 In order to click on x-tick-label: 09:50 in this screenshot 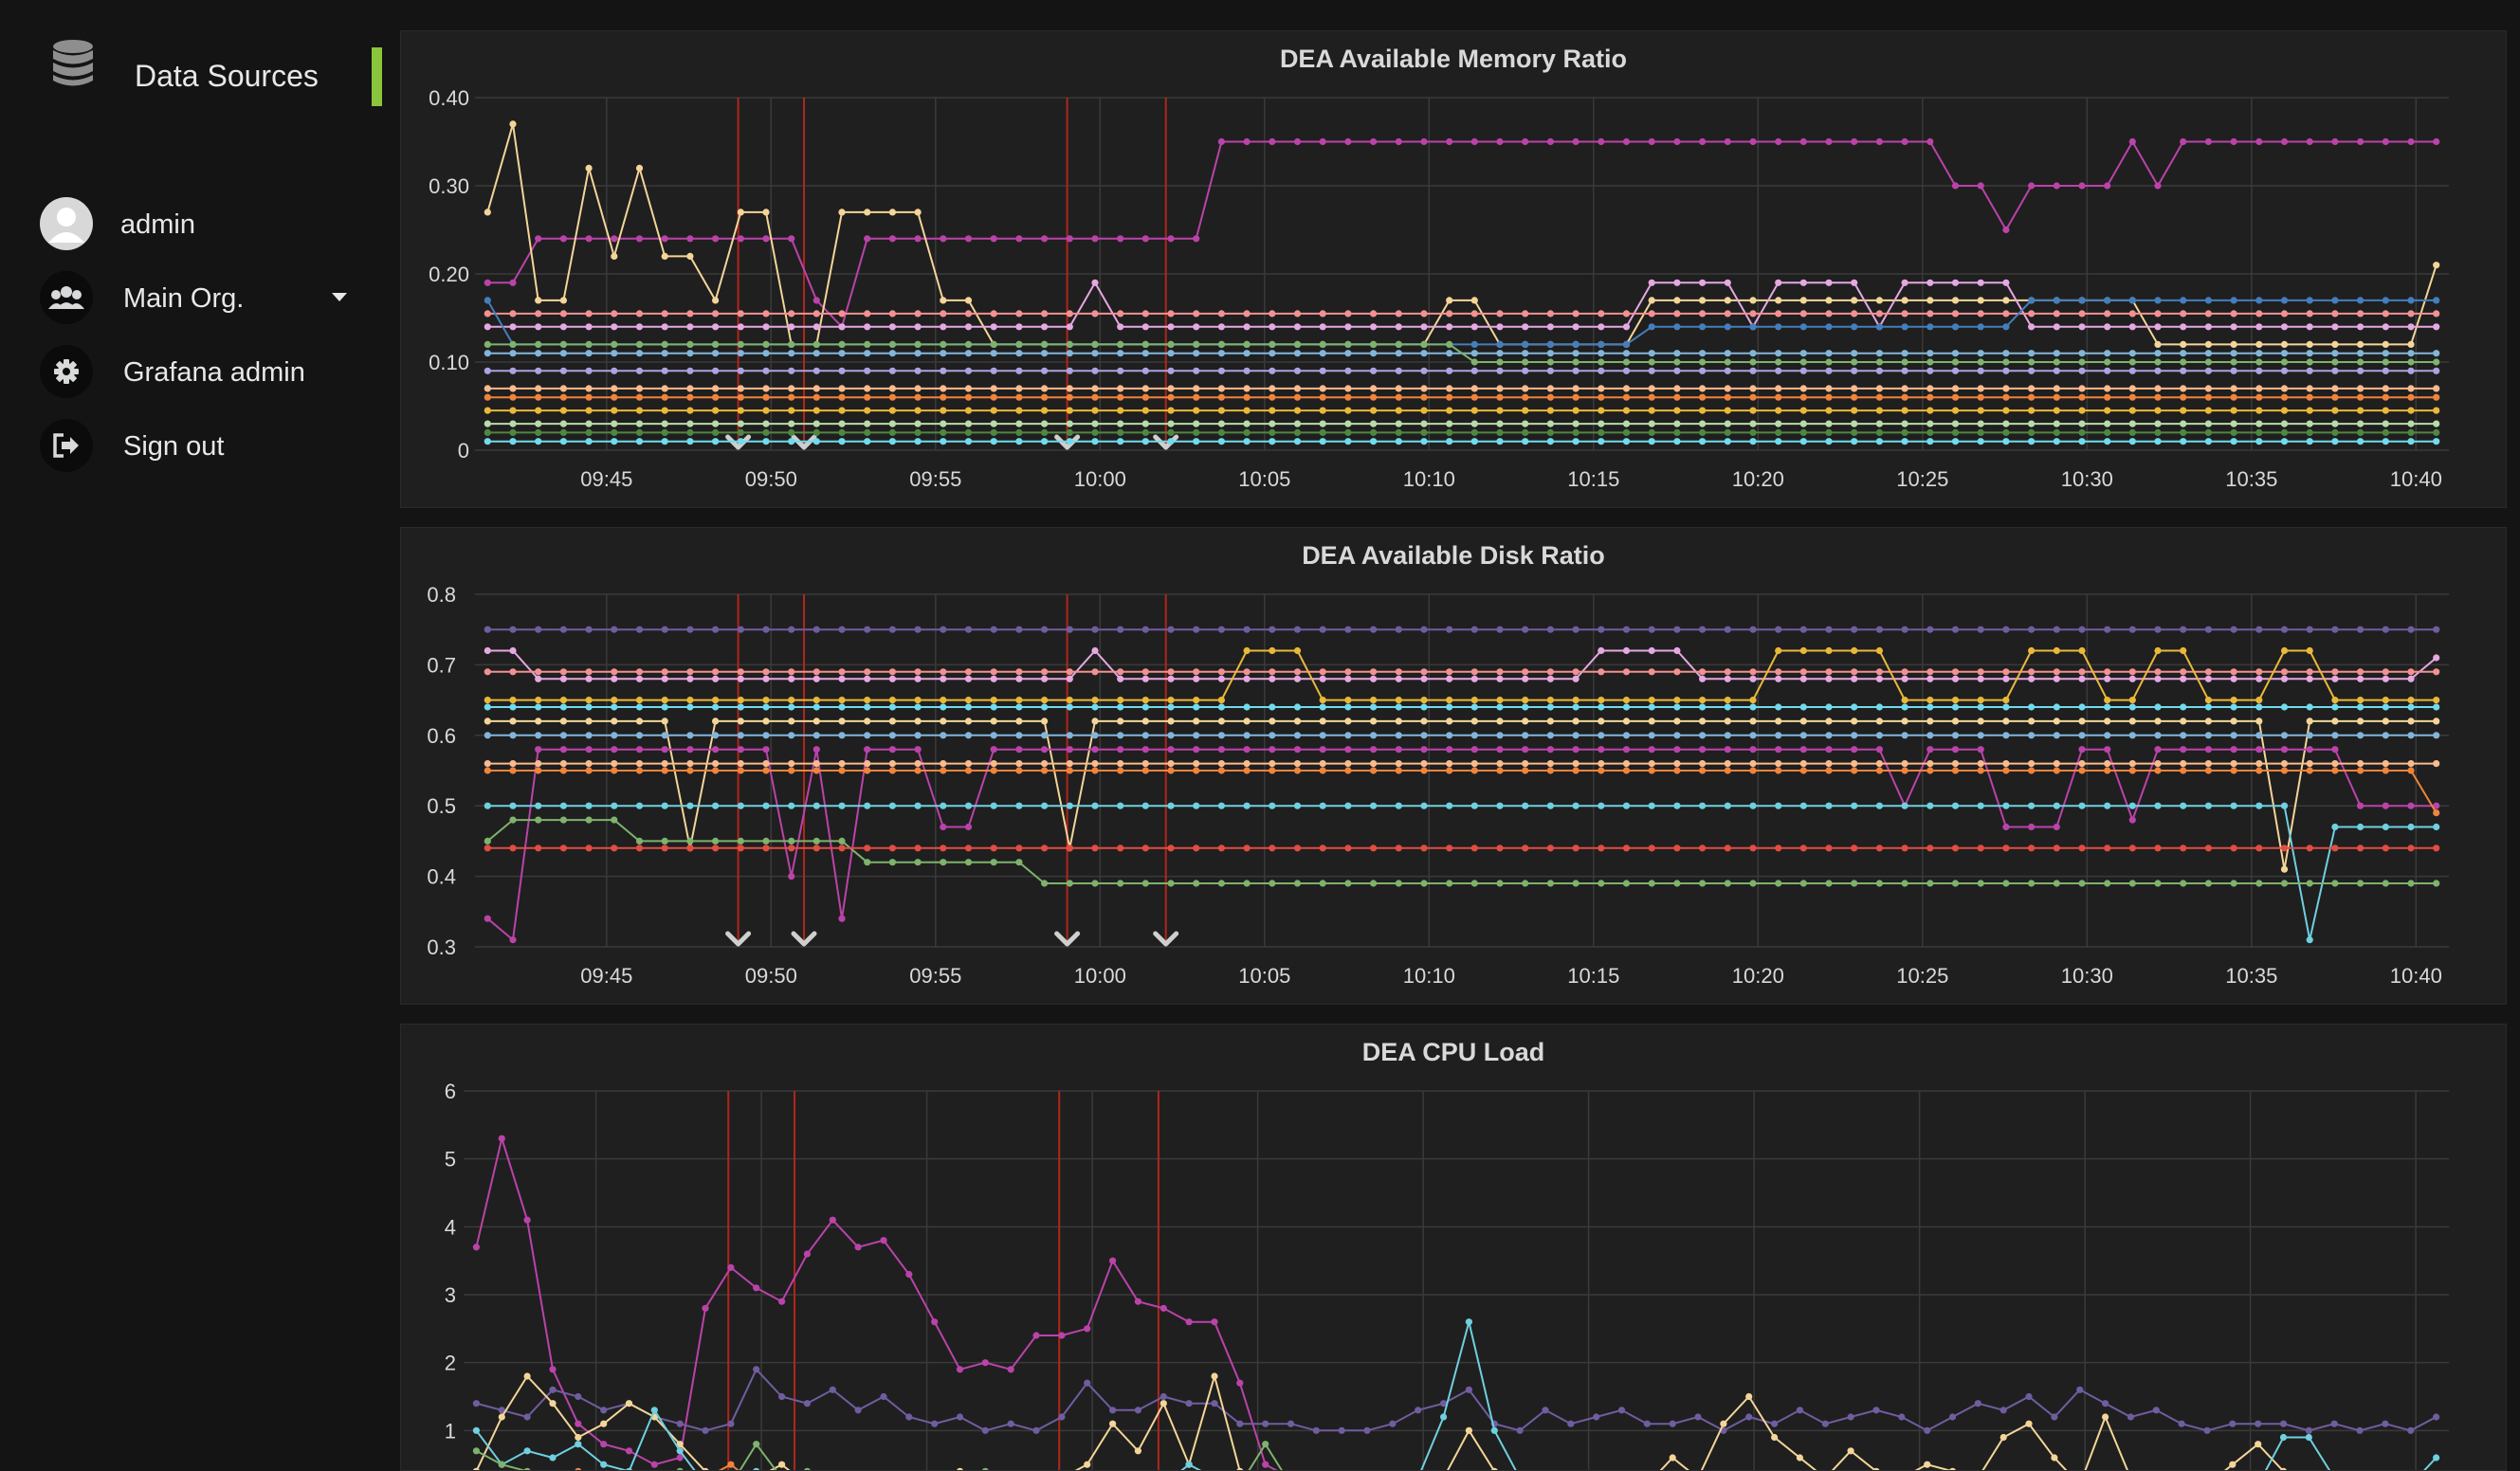, I will do `click(771, 479)`.